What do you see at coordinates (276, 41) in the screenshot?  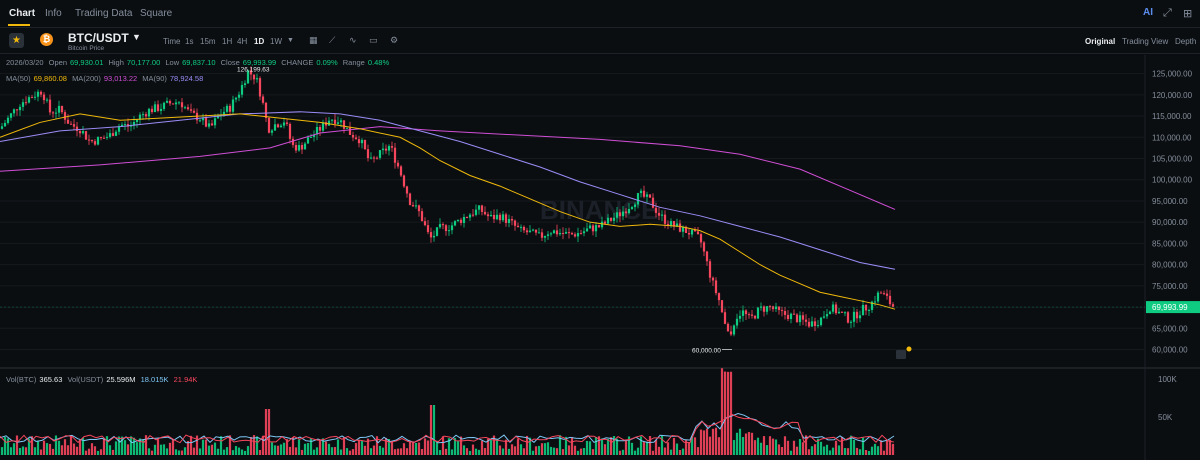 I see `interval-1w: 1W` at bounding box center [276, 41].